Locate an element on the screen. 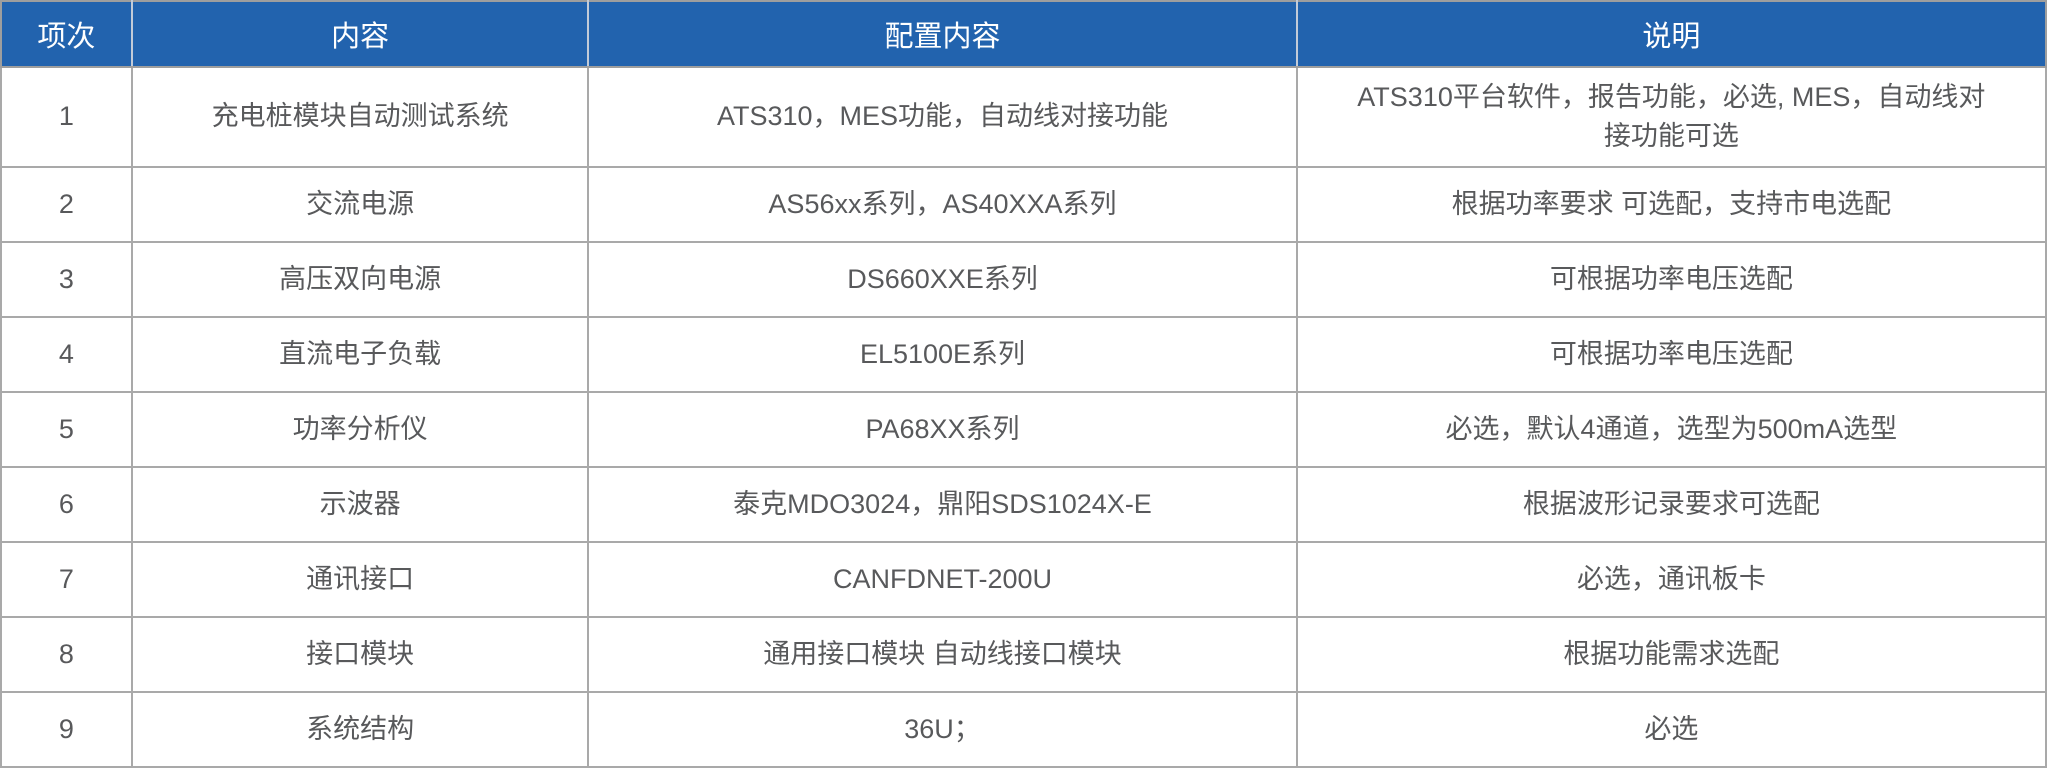 This screenshot has width=2047, height=768. cell-note-text: 根据功能需求选配 is located at coordinates (1671, 653).